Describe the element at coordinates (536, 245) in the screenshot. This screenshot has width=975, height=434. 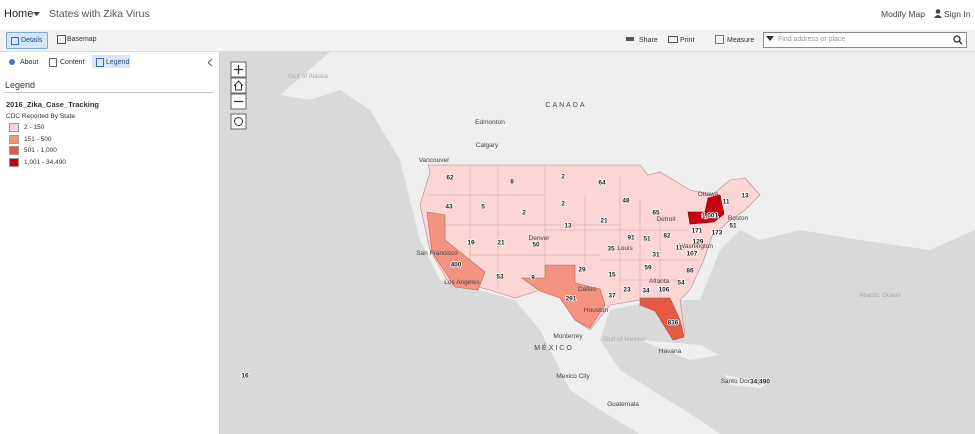
I see `case-count: 50` at that location.